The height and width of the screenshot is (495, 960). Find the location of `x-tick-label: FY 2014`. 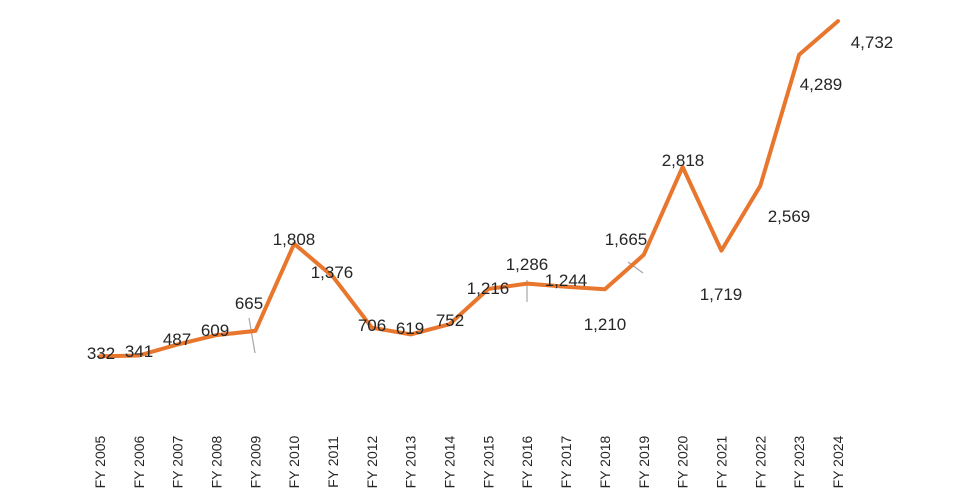

x-tick-label: FY 2014 is located at coordinates (450, 461).